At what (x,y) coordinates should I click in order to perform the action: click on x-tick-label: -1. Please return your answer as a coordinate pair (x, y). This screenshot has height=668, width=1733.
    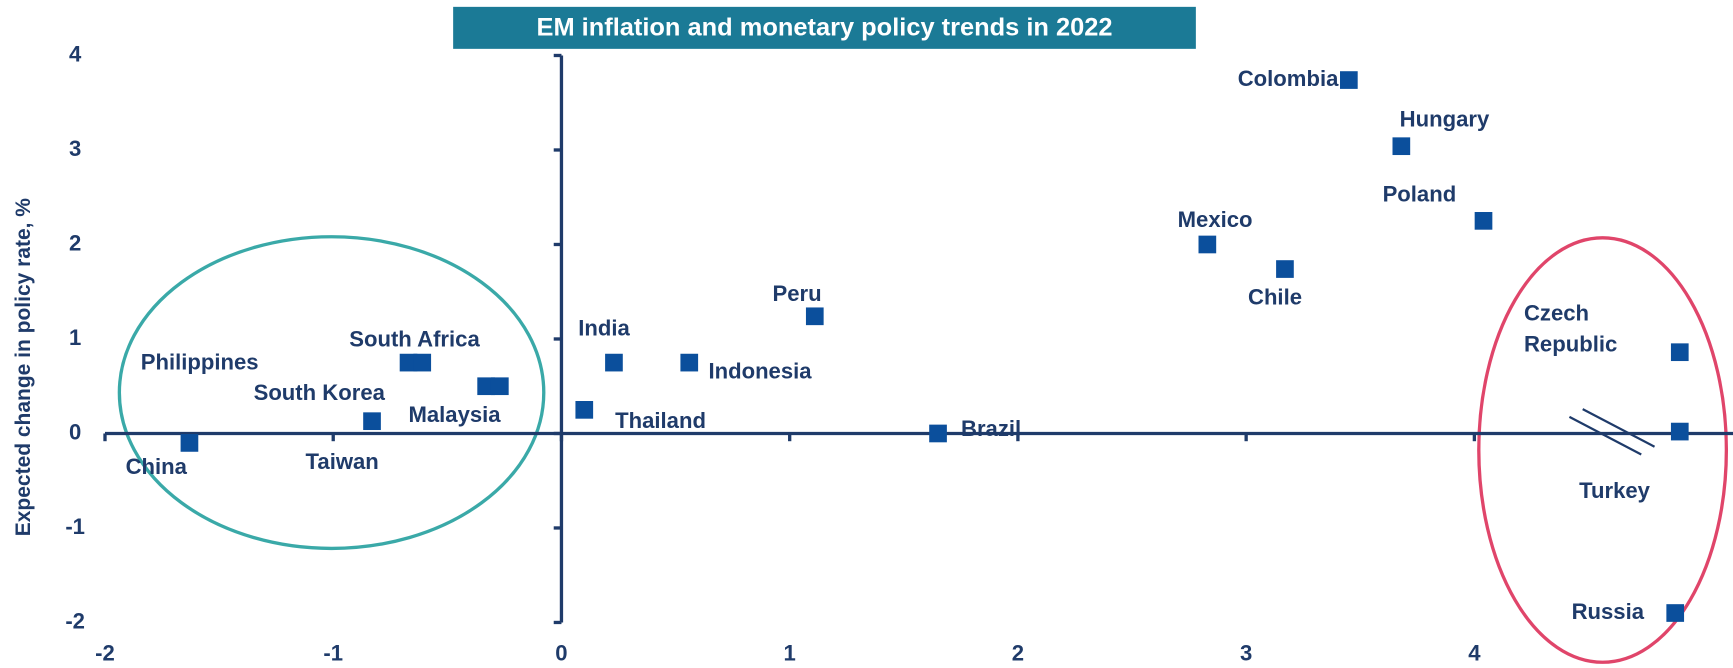
    Looking at the image, I should click on (333, 652).